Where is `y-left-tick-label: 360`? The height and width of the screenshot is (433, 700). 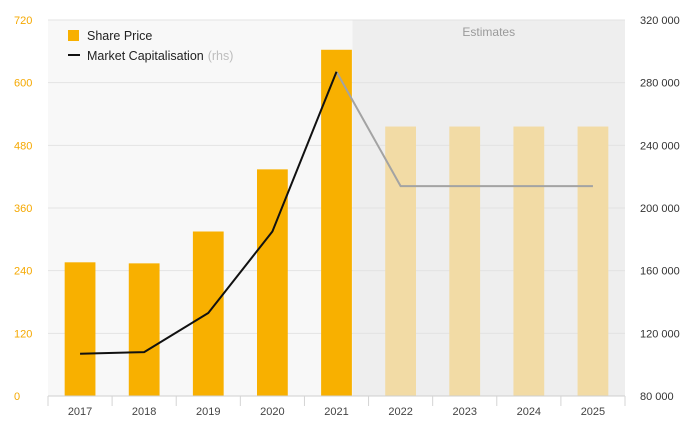 y-left-tick-label: 360 is located at coordinates (23, 209).